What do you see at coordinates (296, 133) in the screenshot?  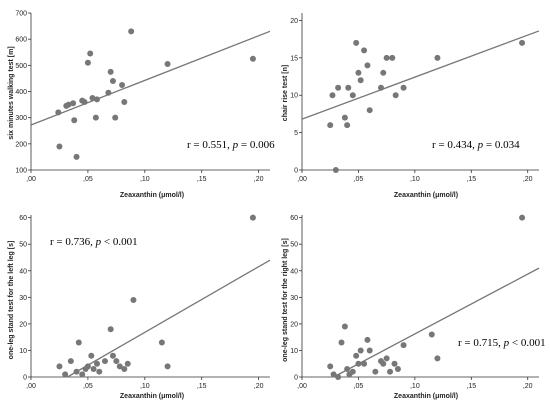 I see `y-tick-label: 5` at bounding box center [296, 133].